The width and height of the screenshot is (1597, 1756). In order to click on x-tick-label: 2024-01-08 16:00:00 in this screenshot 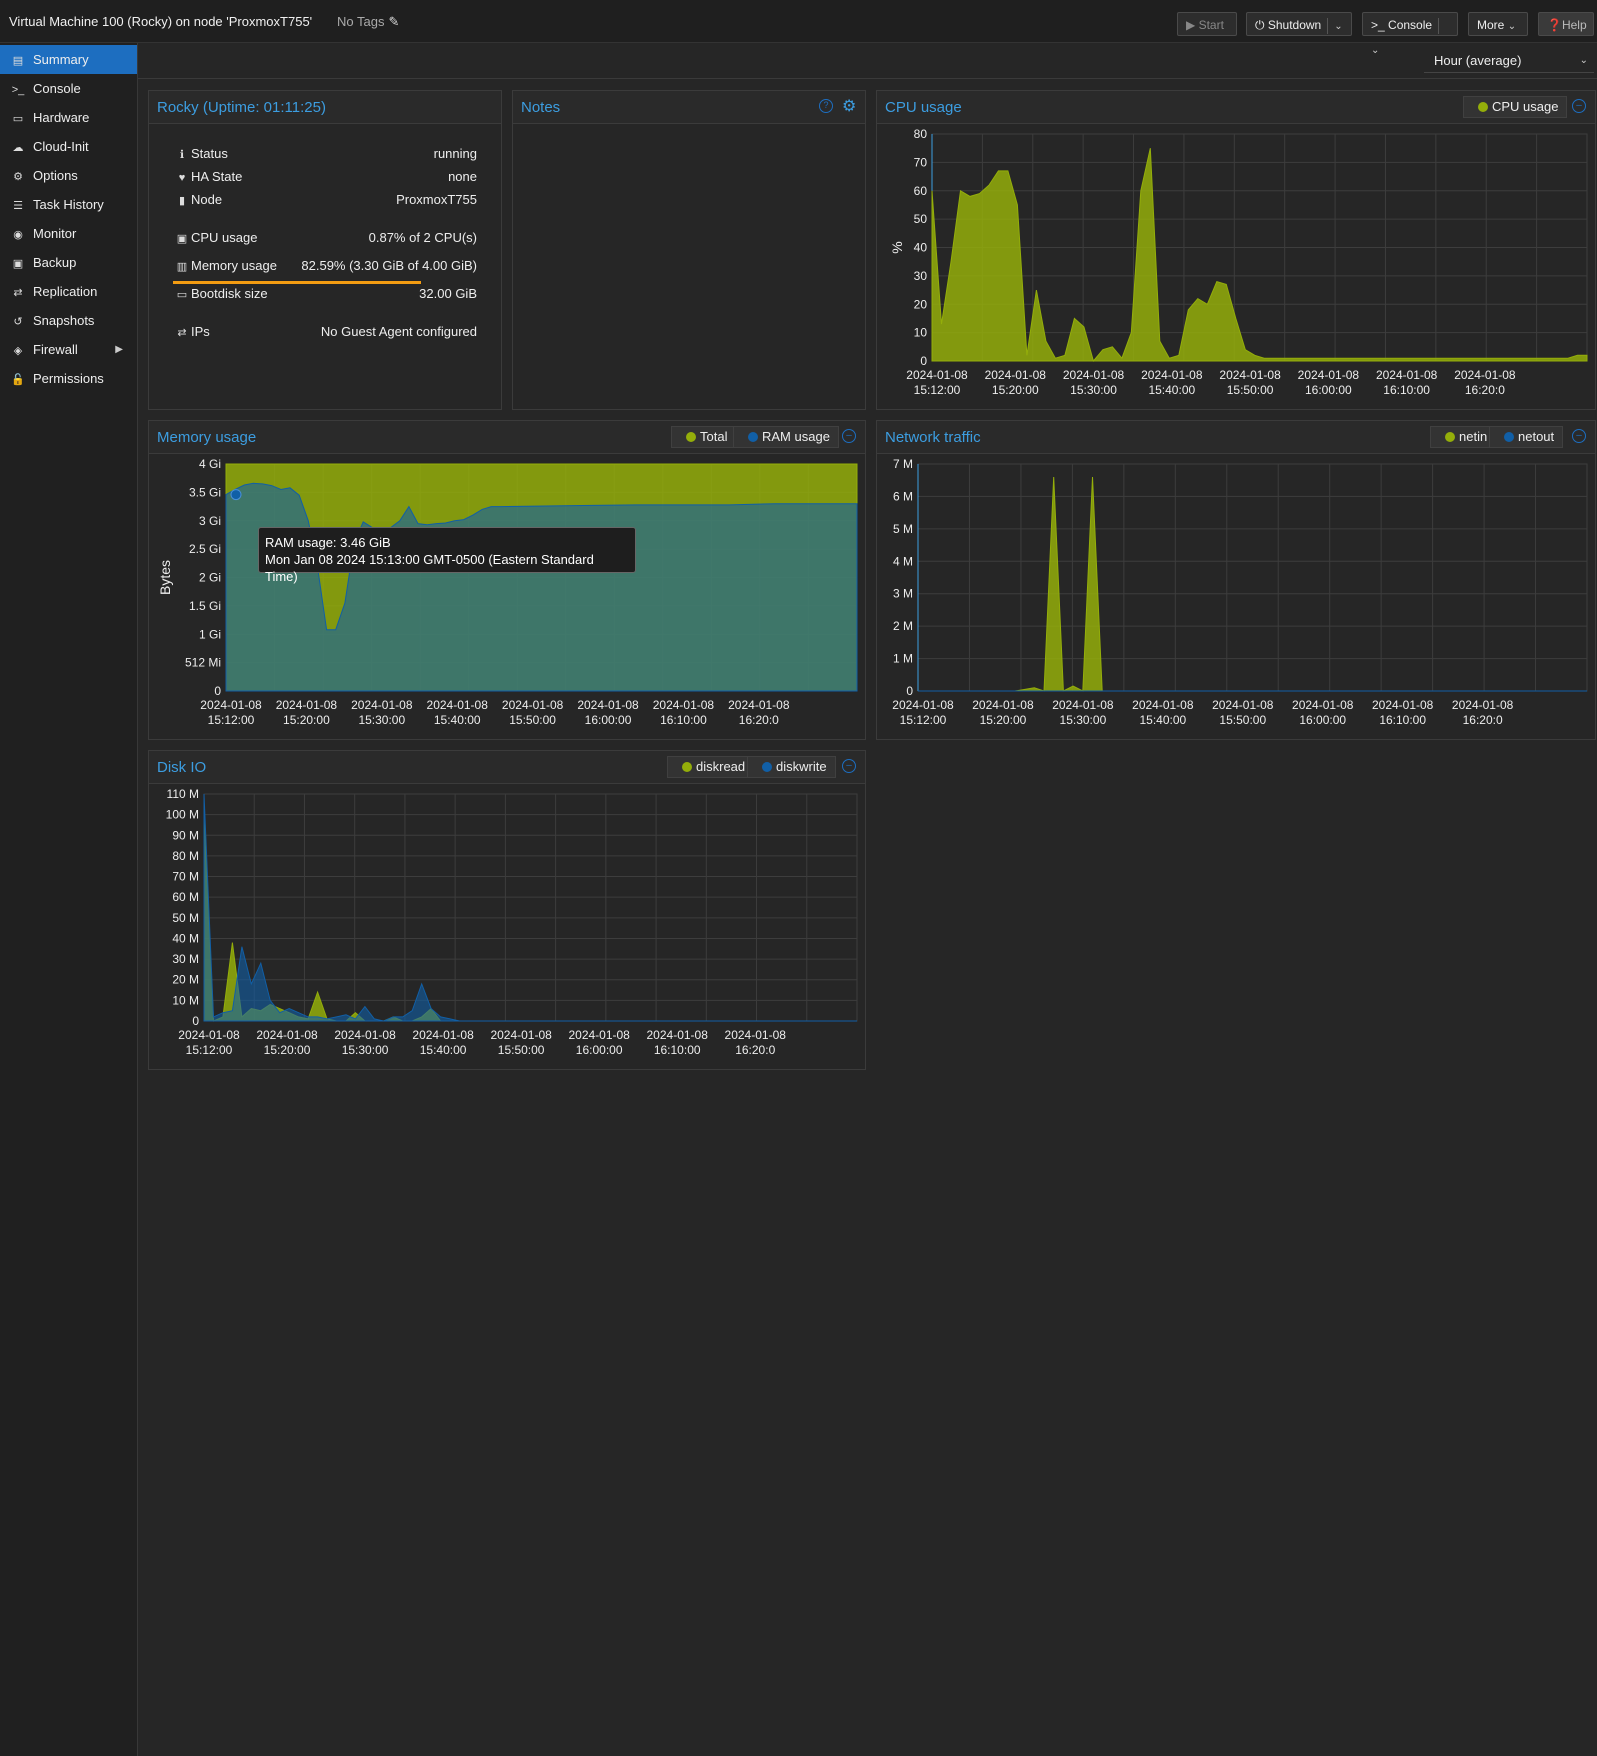, I will do `click(608, 712)`.